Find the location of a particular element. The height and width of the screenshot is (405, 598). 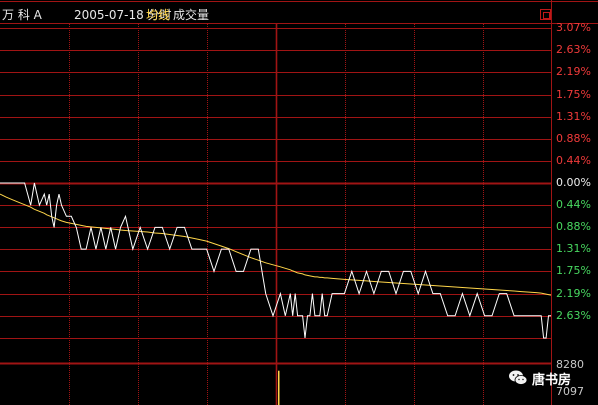

volume-axis-label: 8280 is located at coordinates (570, 364).